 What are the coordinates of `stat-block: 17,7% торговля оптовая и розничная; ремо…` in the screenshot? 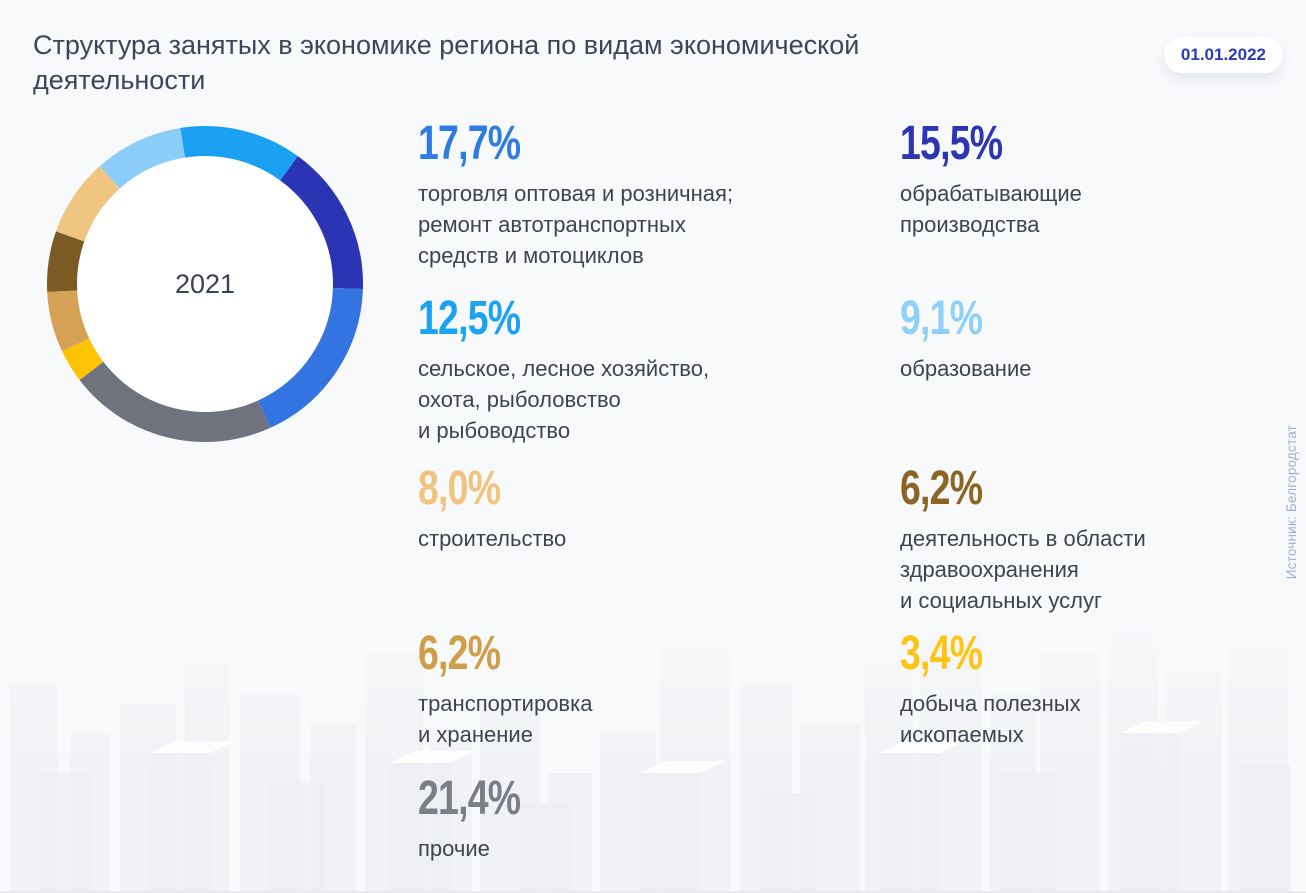 It's located at (576, 194).